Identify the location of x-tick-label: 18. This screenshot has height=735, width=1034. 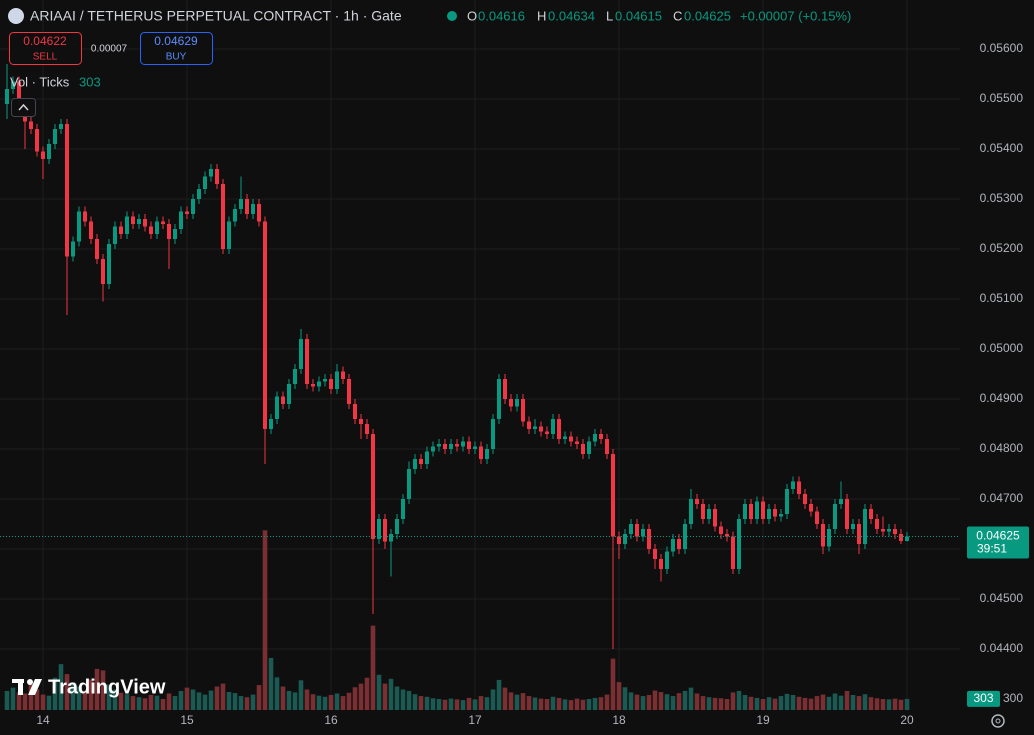
(619, 720).